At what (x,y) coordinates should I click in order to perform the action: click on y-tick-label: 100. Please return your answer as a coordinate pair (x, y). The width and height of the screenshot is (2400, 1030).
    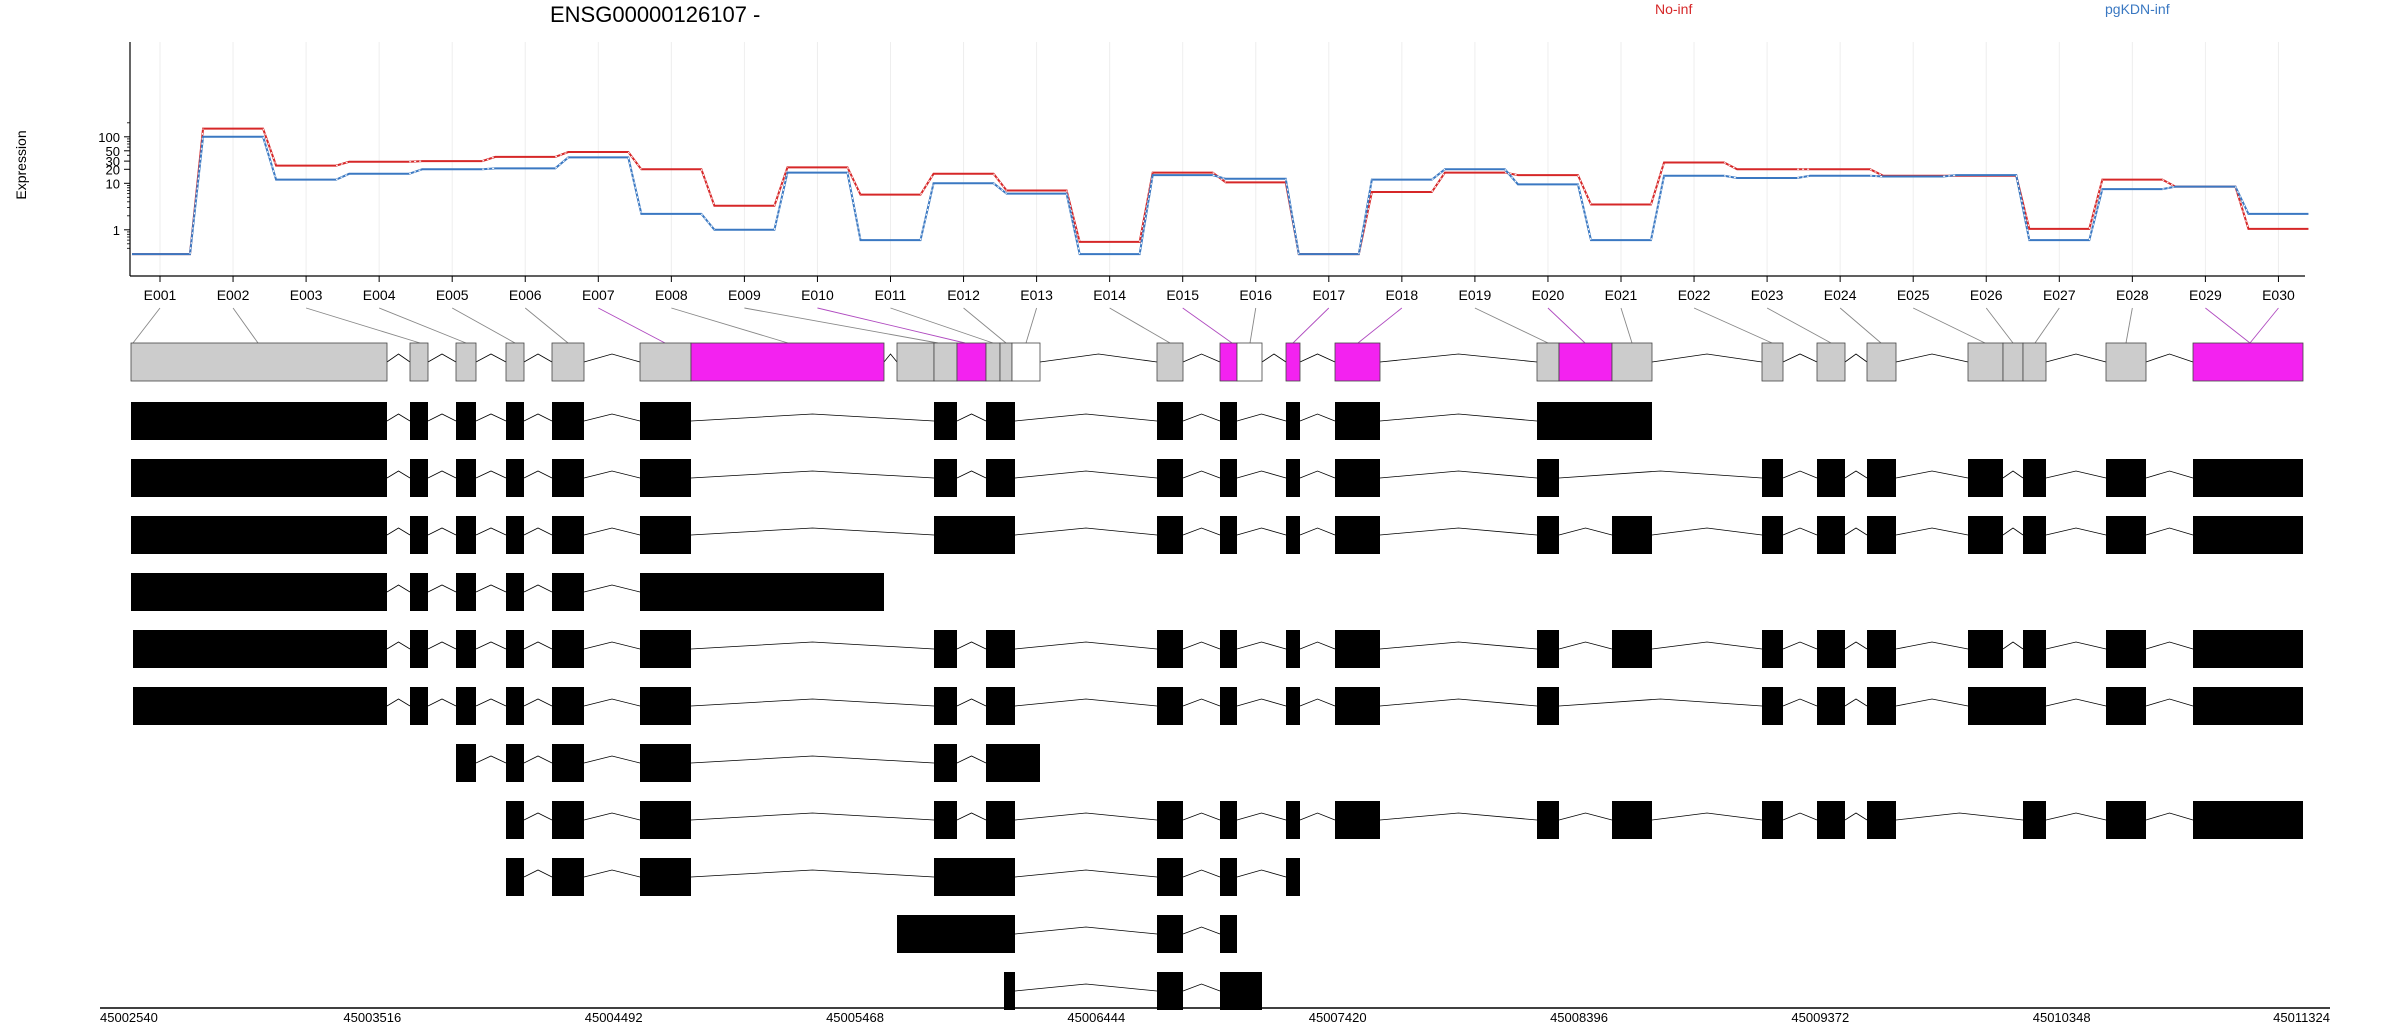
    Looking at the image, I should click on (109, 137).